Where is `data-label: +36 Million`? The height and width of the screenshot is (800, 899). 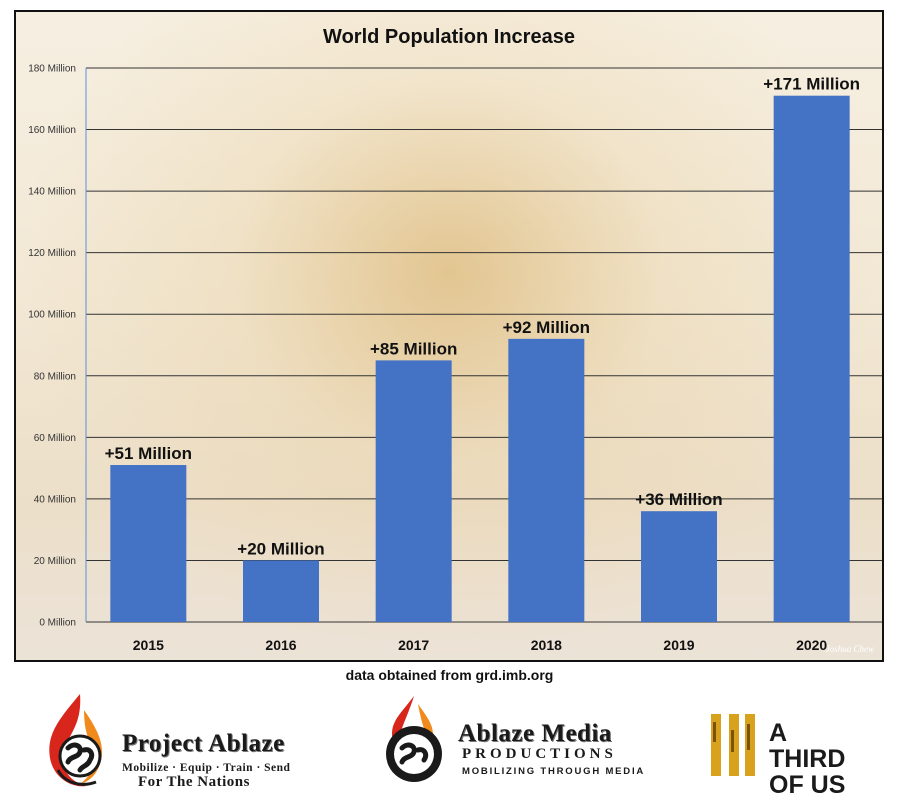
data-label: +36 Million is located at coordinates (678, 499).